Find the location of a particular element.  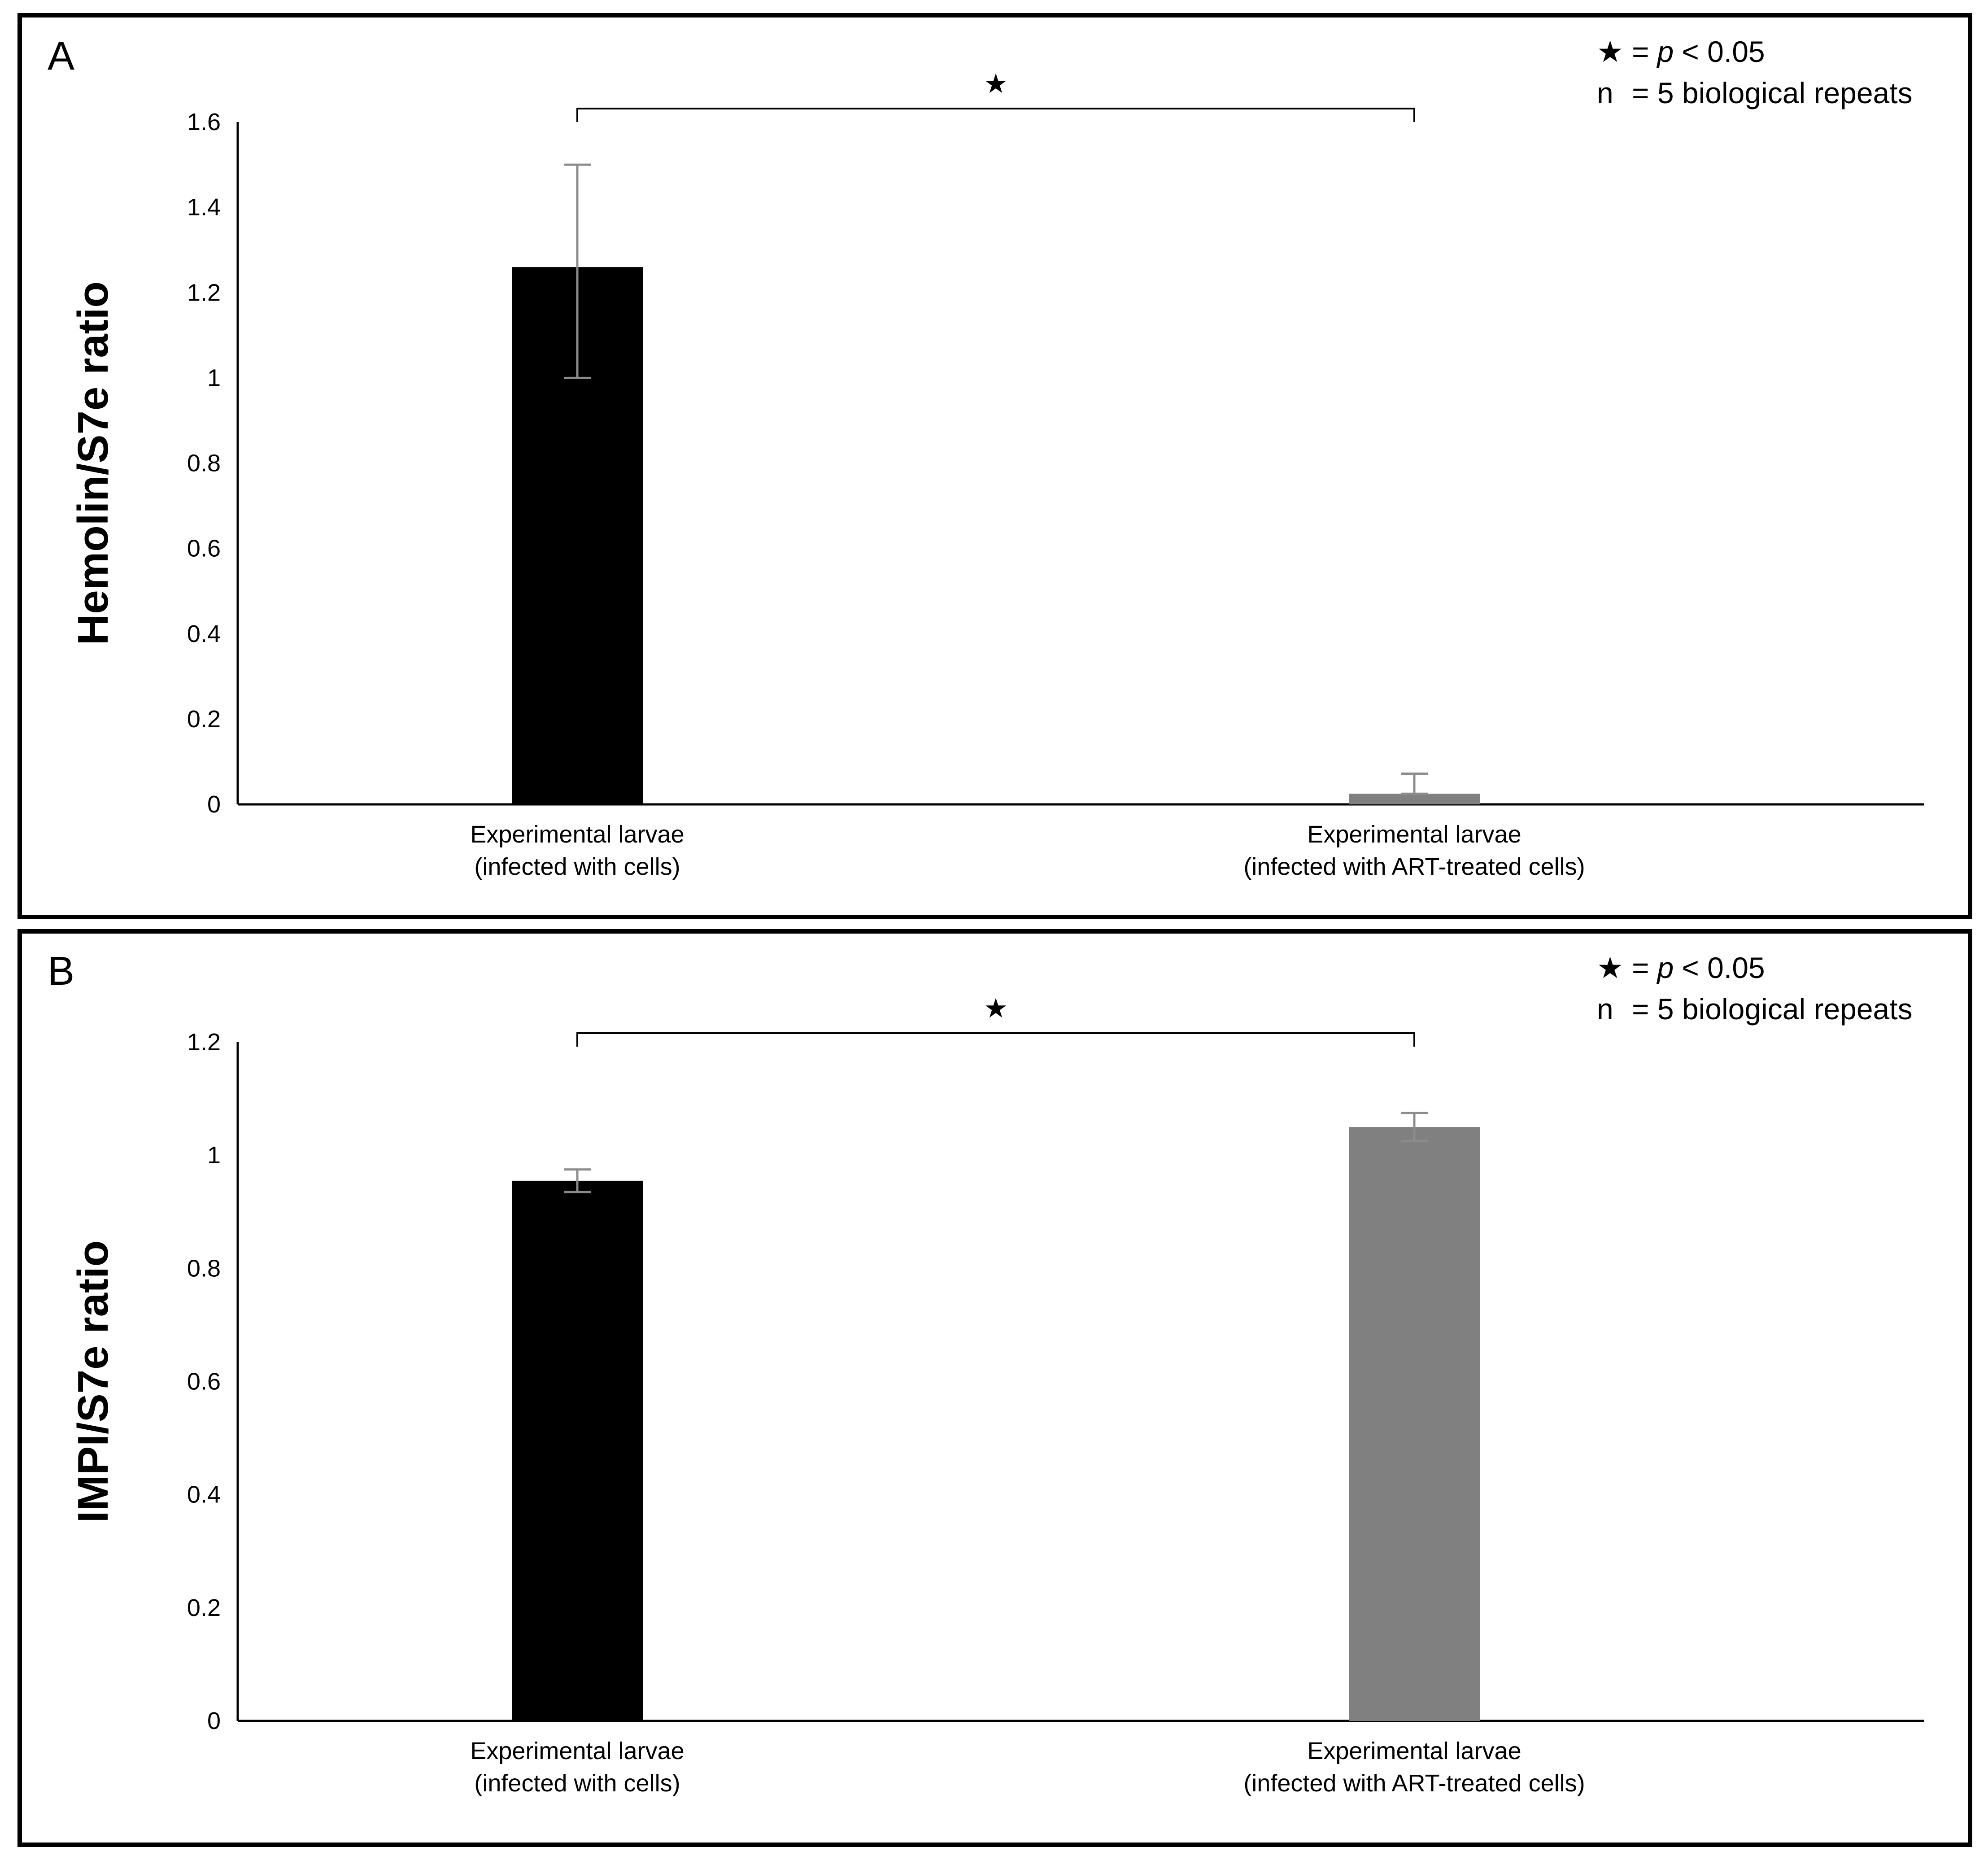

y-axis-label: Hemolin/S7e ratio is located at coordinates (93, 463).